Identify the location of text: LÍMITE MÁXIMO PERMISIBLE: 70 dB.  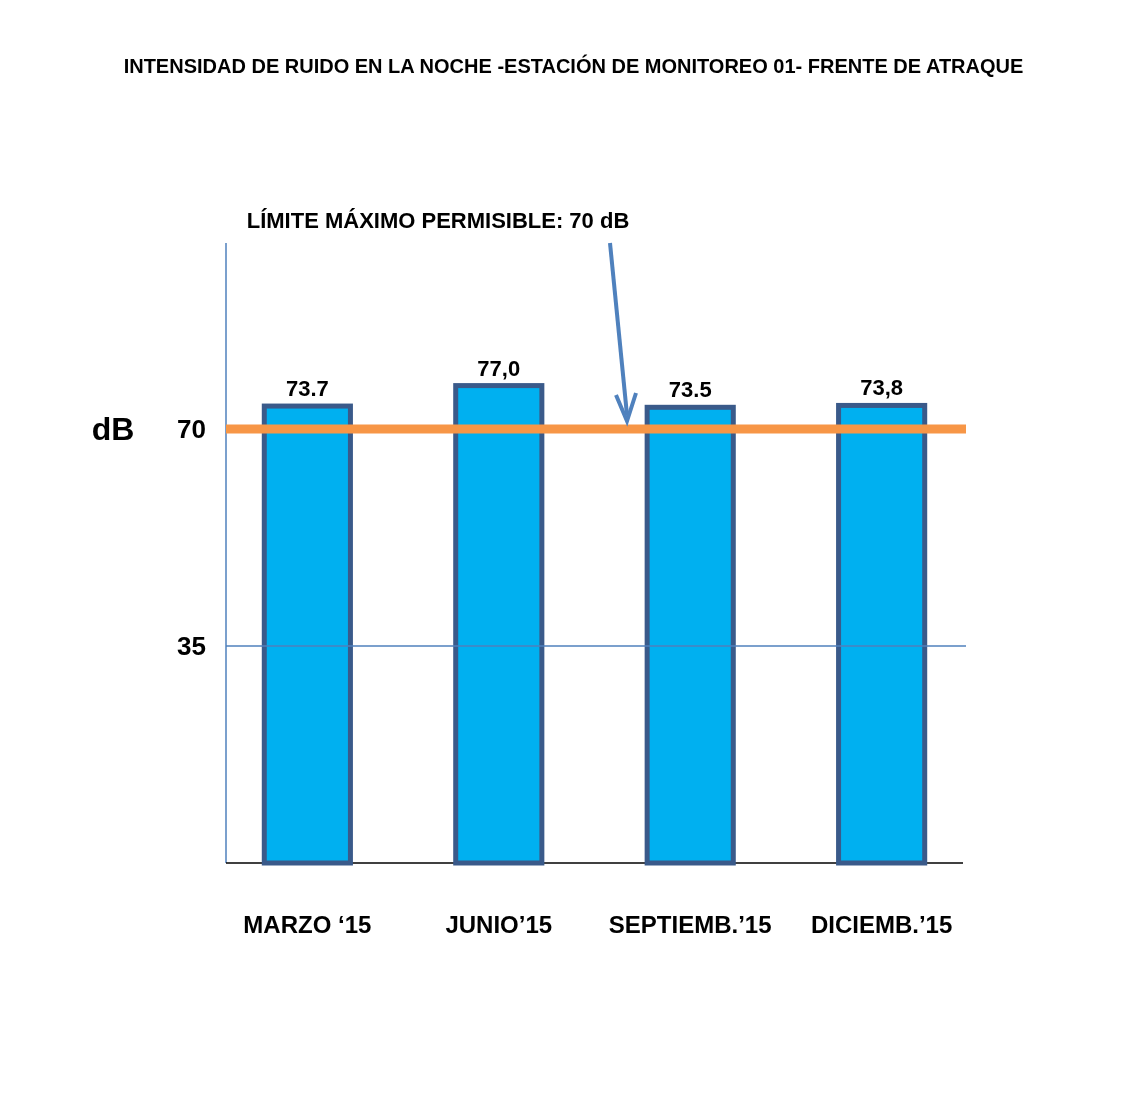
(438, 220).